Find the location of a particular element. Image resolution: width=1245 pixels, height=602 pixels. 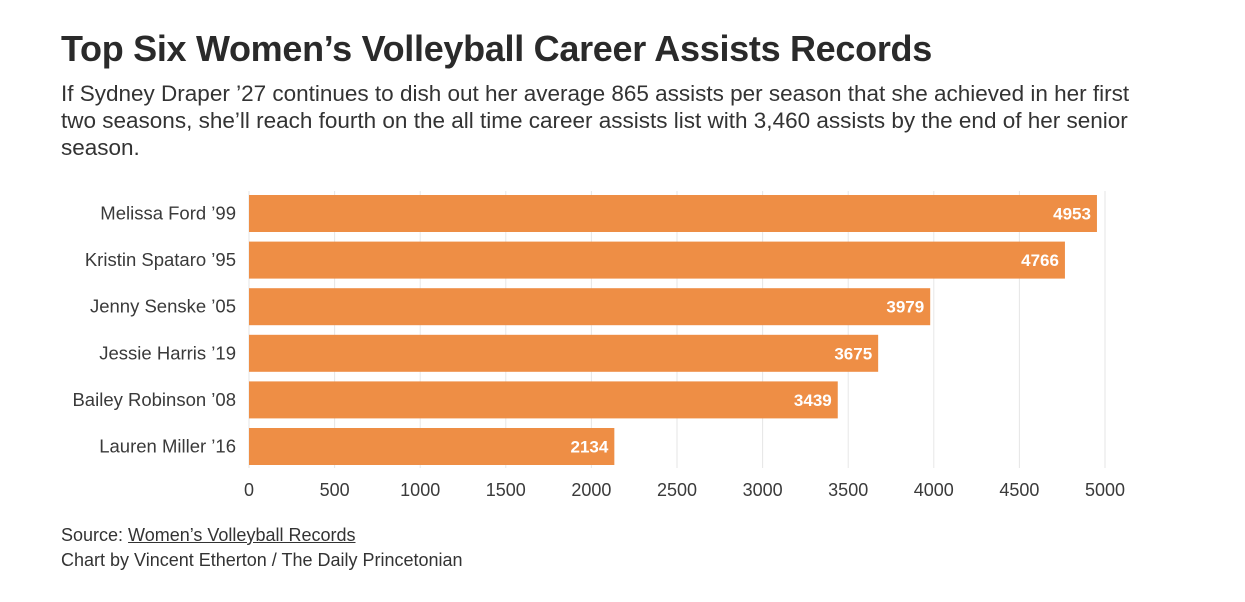

x-tick-label: 3500 is located at coordinates (848, 490).